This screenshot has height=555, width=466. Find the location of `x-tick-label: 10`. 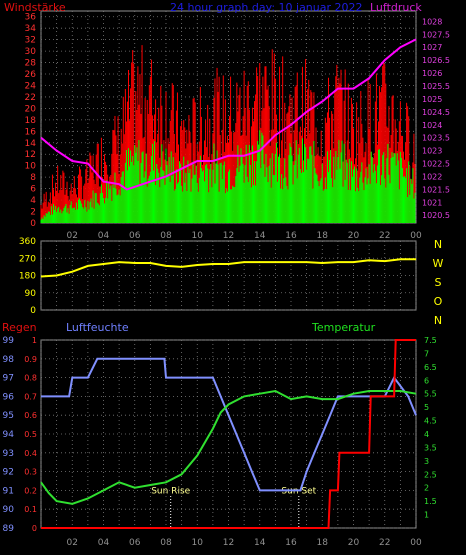

x-tick-label: 10 is located at coordinates (198, 236).